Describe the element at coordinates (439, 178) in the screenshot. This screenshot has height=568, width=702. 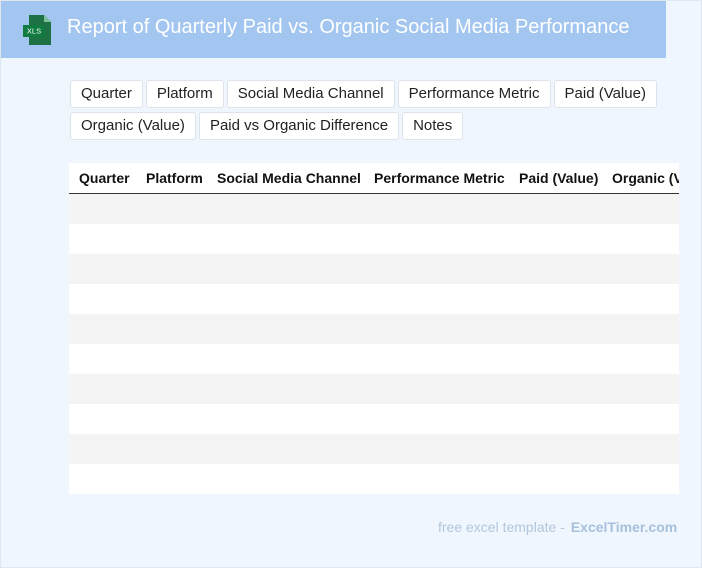
I see `column-header: Performance Metric` at that location.